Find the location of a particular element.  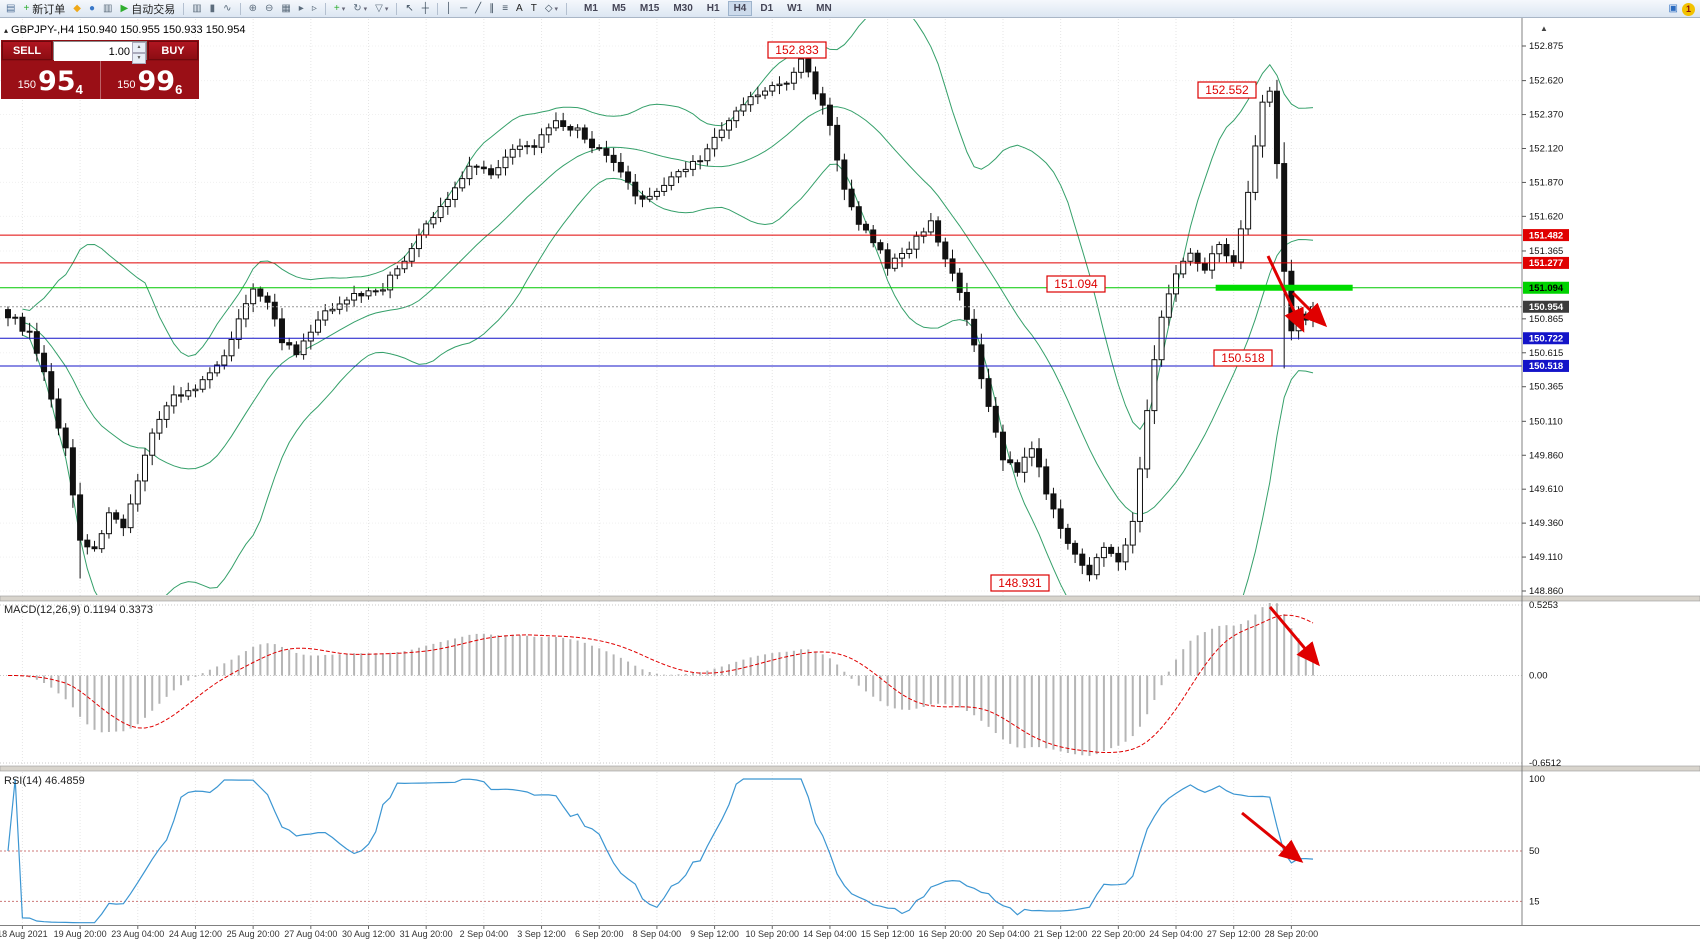

community-icon-glyph: ● is located at coordinates (92, 8).